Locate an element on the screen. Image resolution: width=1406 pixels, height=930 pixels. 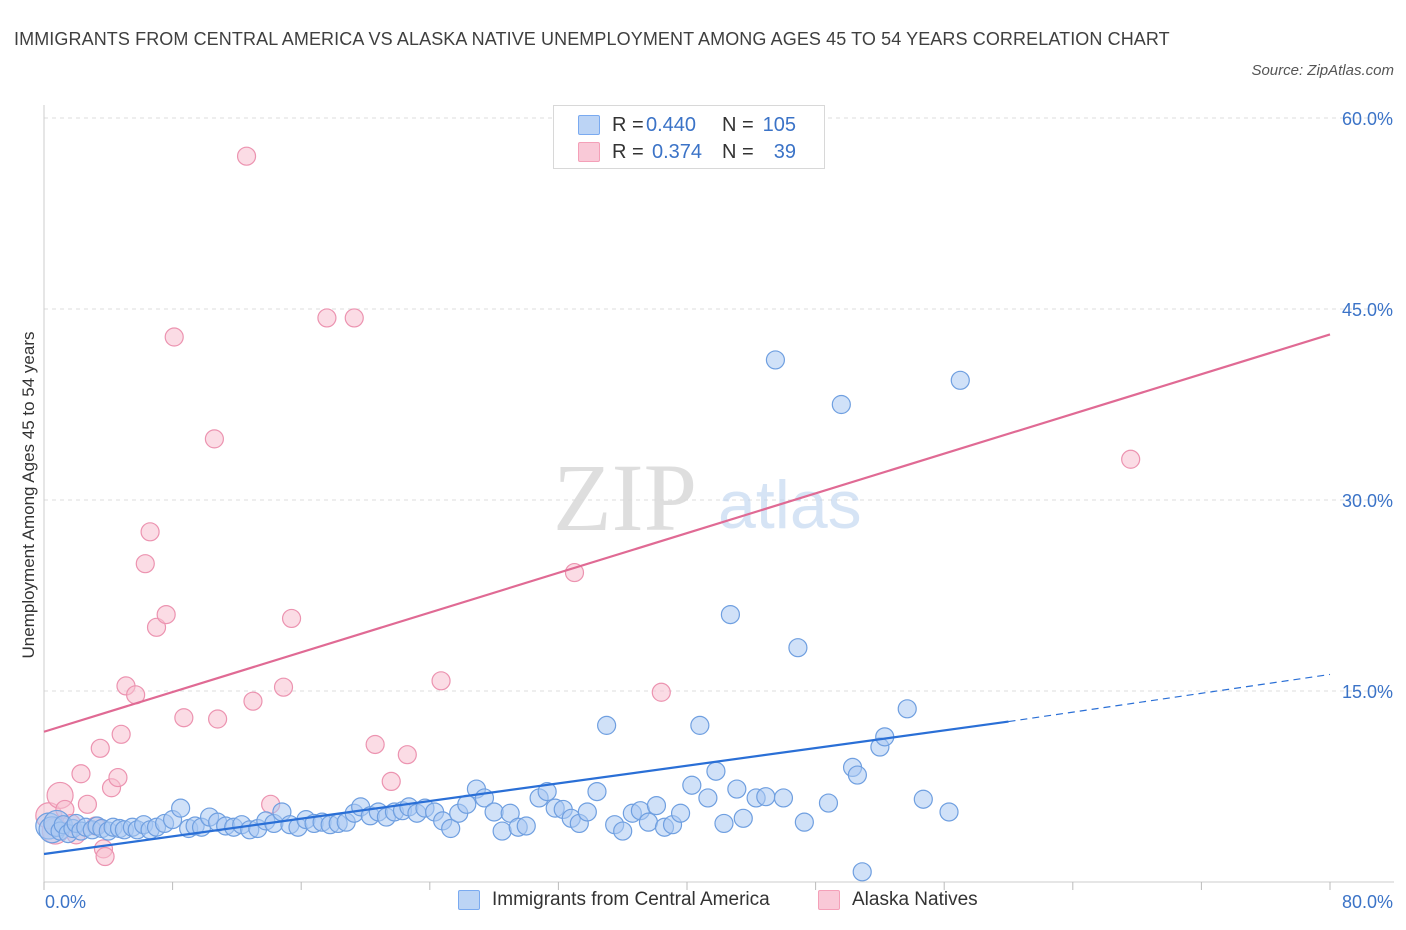
watermark-zip: ZIP is located at coordinates (625, 497).